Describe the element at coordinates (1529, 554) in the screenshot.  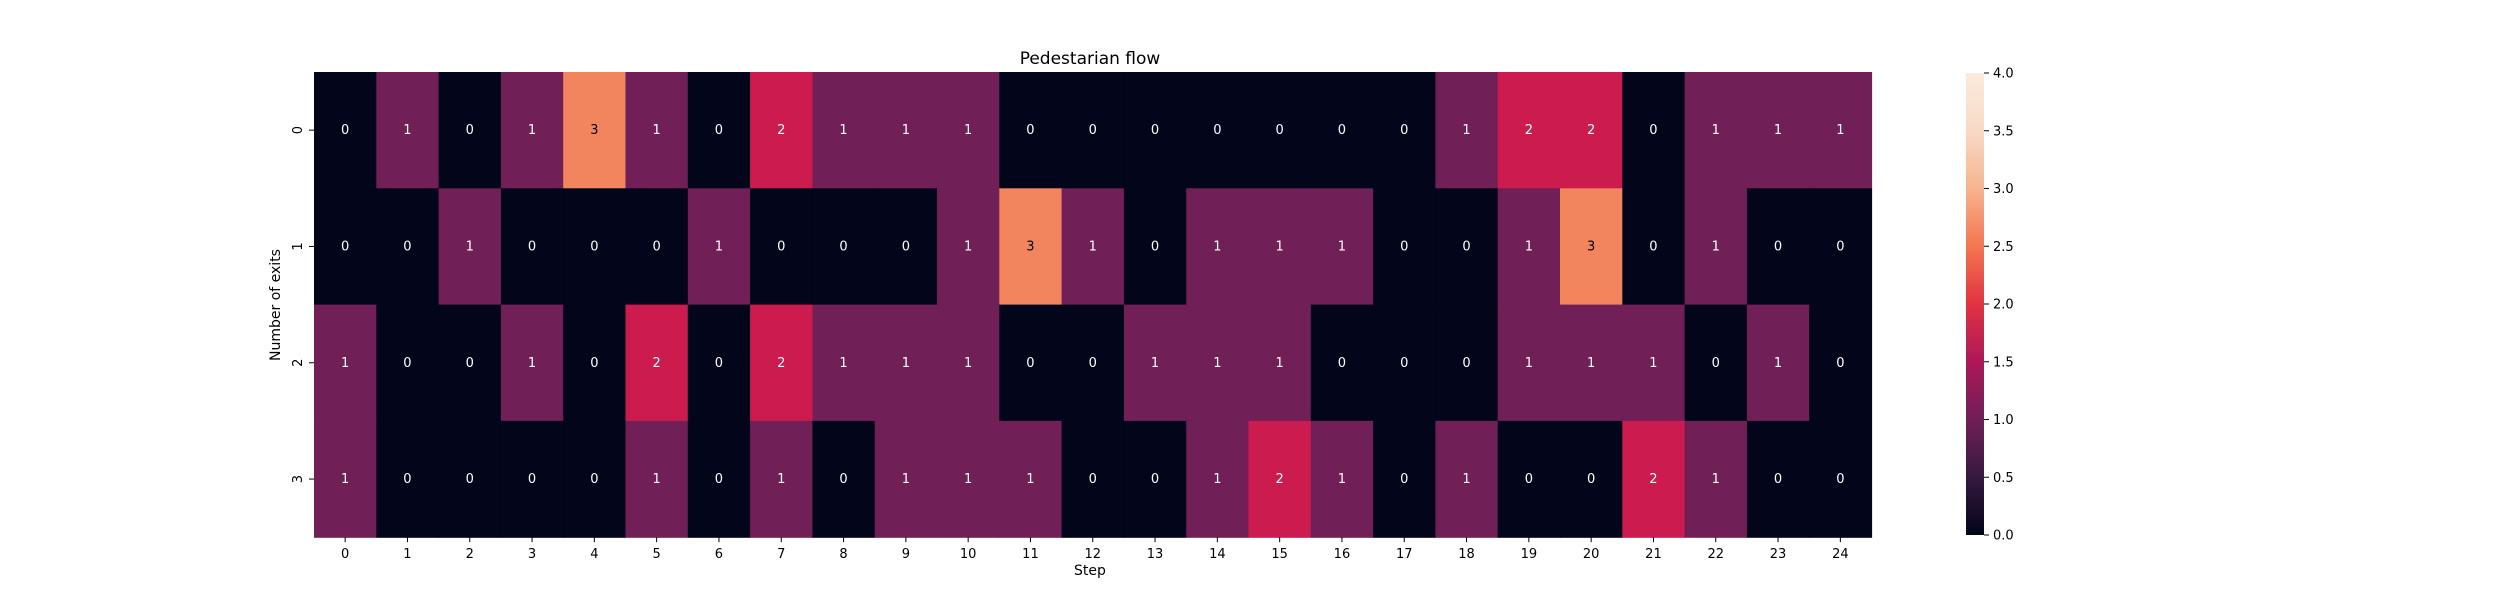
I see `x-tick-label: 19` at that location.